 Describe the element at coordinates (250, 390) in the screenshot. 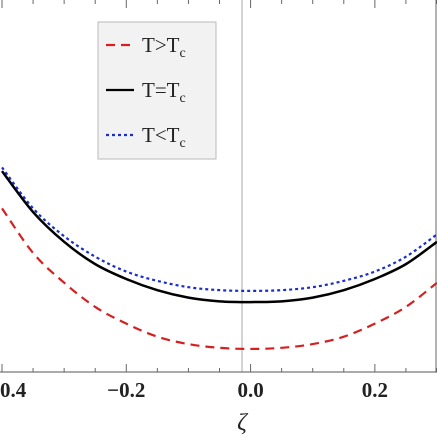

I see `x-tick-label: 0.0` at that location.